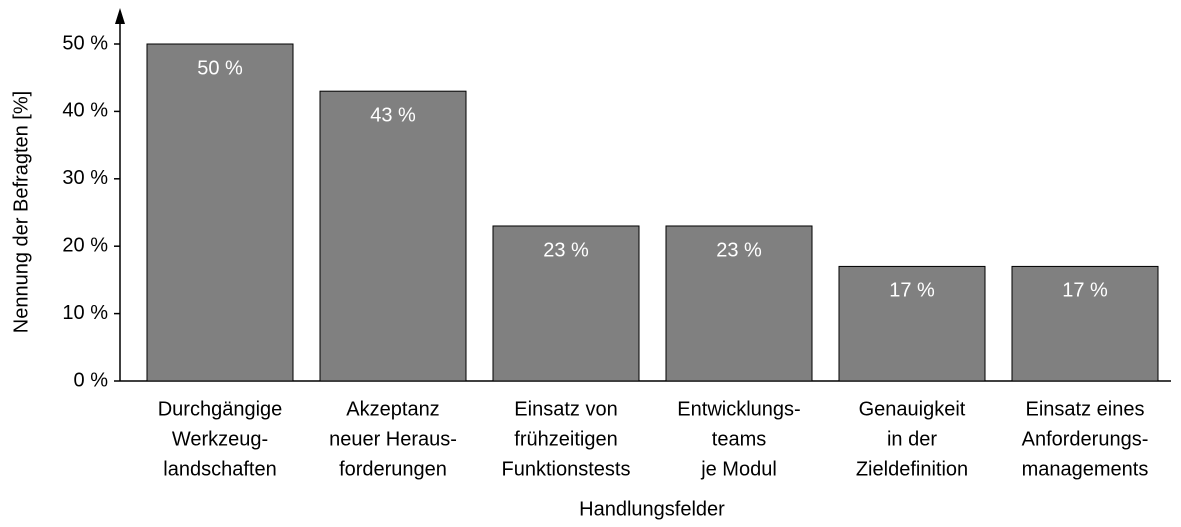 This screenshot has height=527, width=1181. Describe the element at coordinates (85, 245) in the screenshot. I see `y-tick-label: 20 %` at that location.